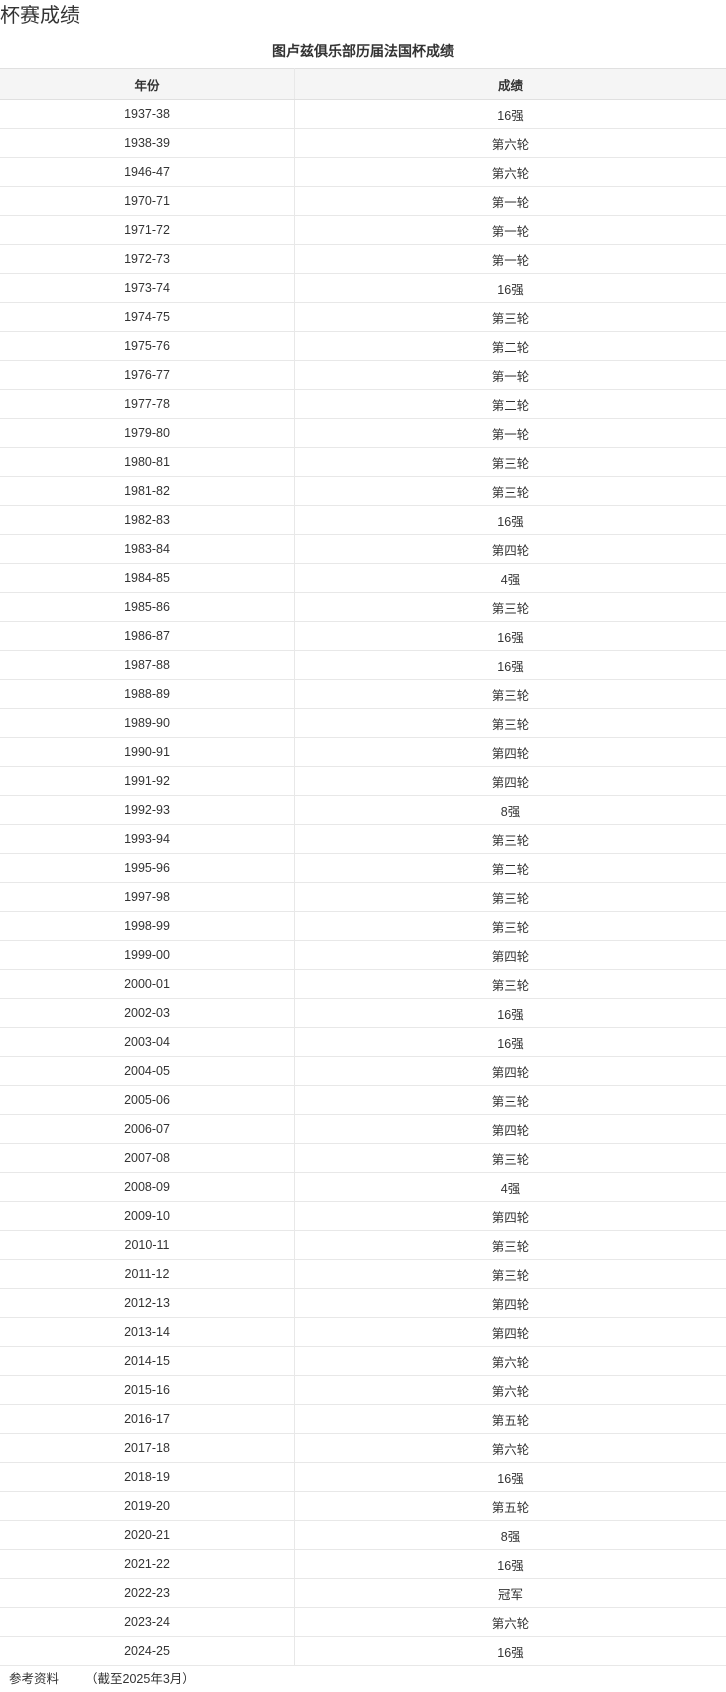  Describe the element at coordinates (147, 1390) in the screenshot. I see `season-cell: 2015-16` at that location.